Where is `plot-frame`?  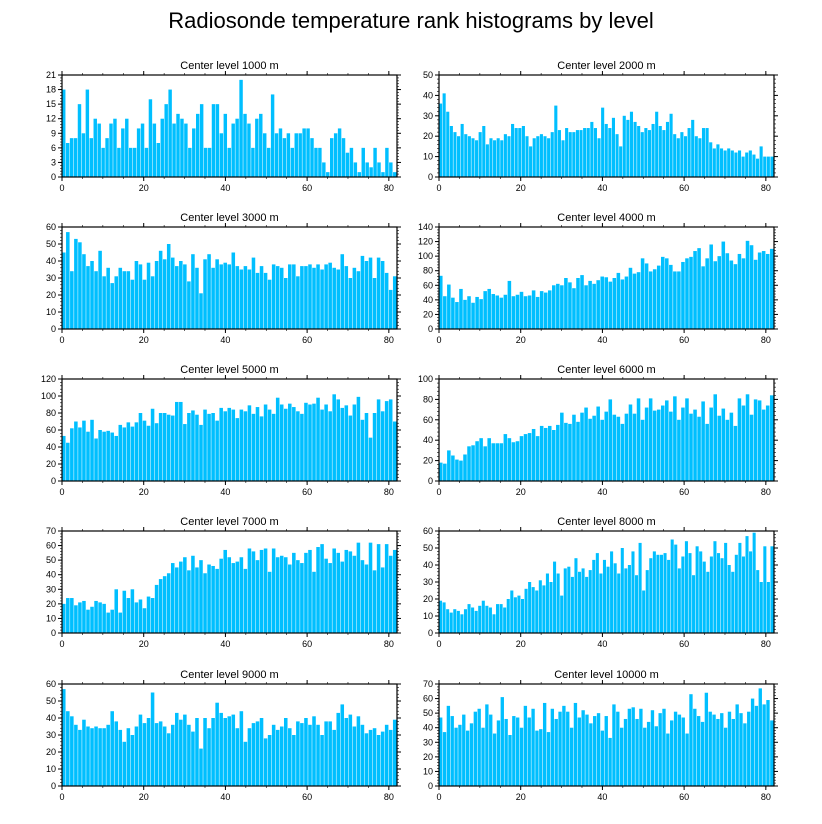 plot-frame is located at coordinates (229, 126).